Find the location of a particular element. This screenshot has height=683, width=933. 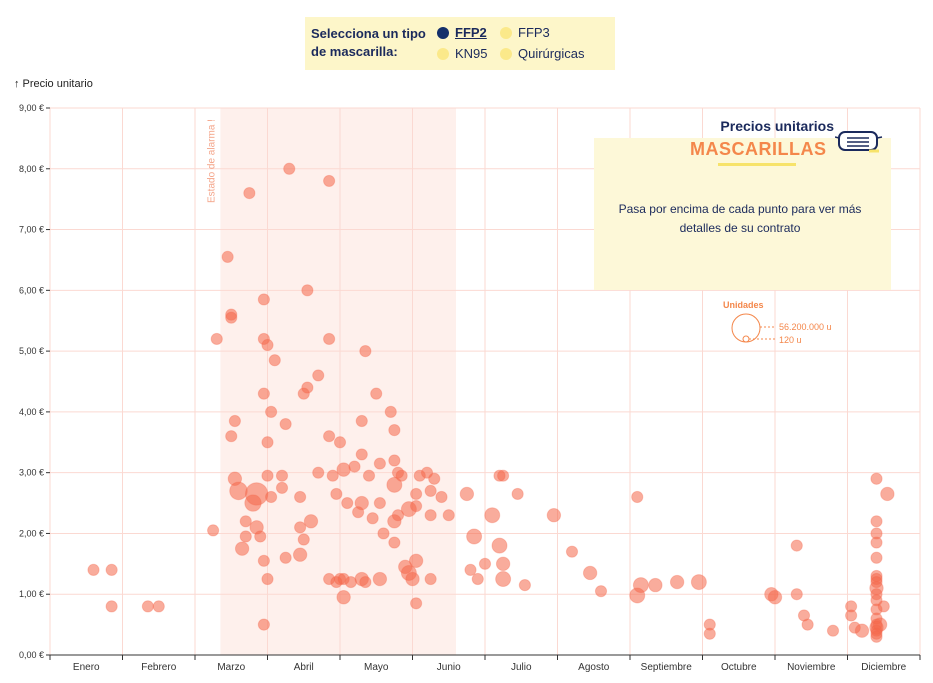

legend-item-ffp3: FFP3 is located at coordinates (525, 32).